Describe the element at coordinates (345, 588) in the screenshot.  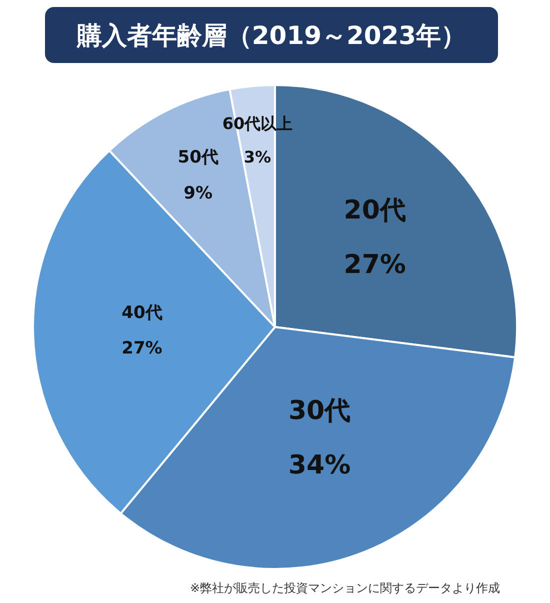
I see `text: ※弊社が販売した投資マンションに関するデータより作成` at that location.